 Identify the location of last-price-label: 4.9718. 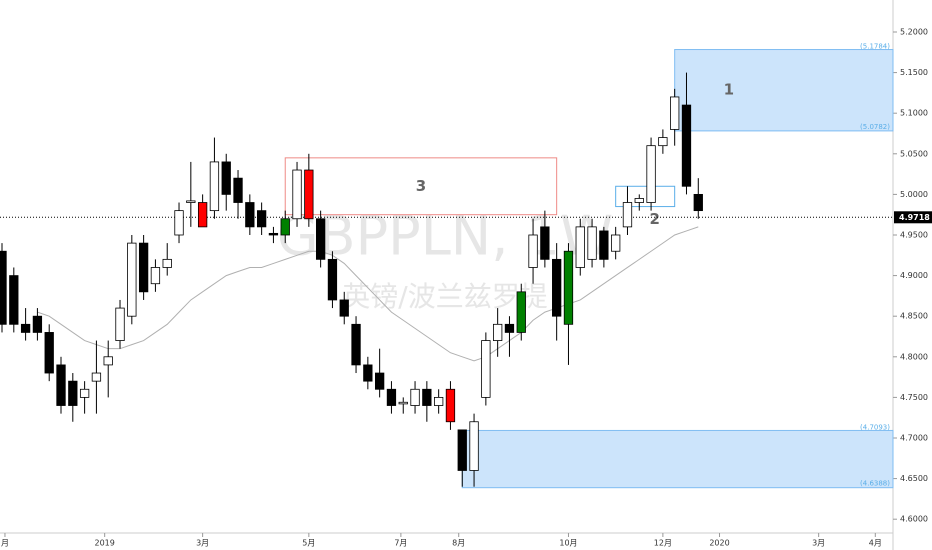
(914, 217).